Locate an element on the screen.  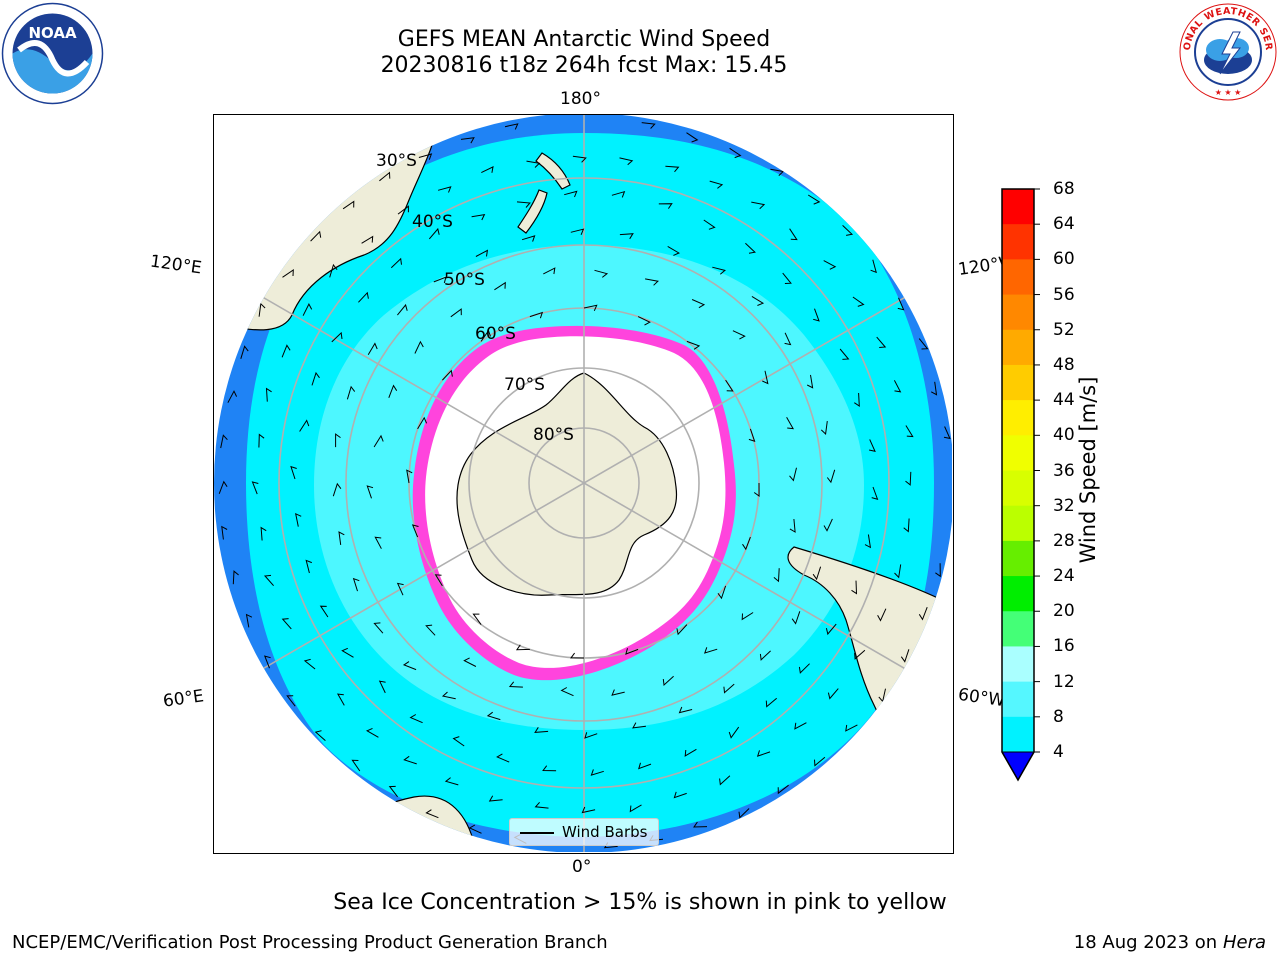
lon-label-120e: 120°E is located at coordinates (175, 265).